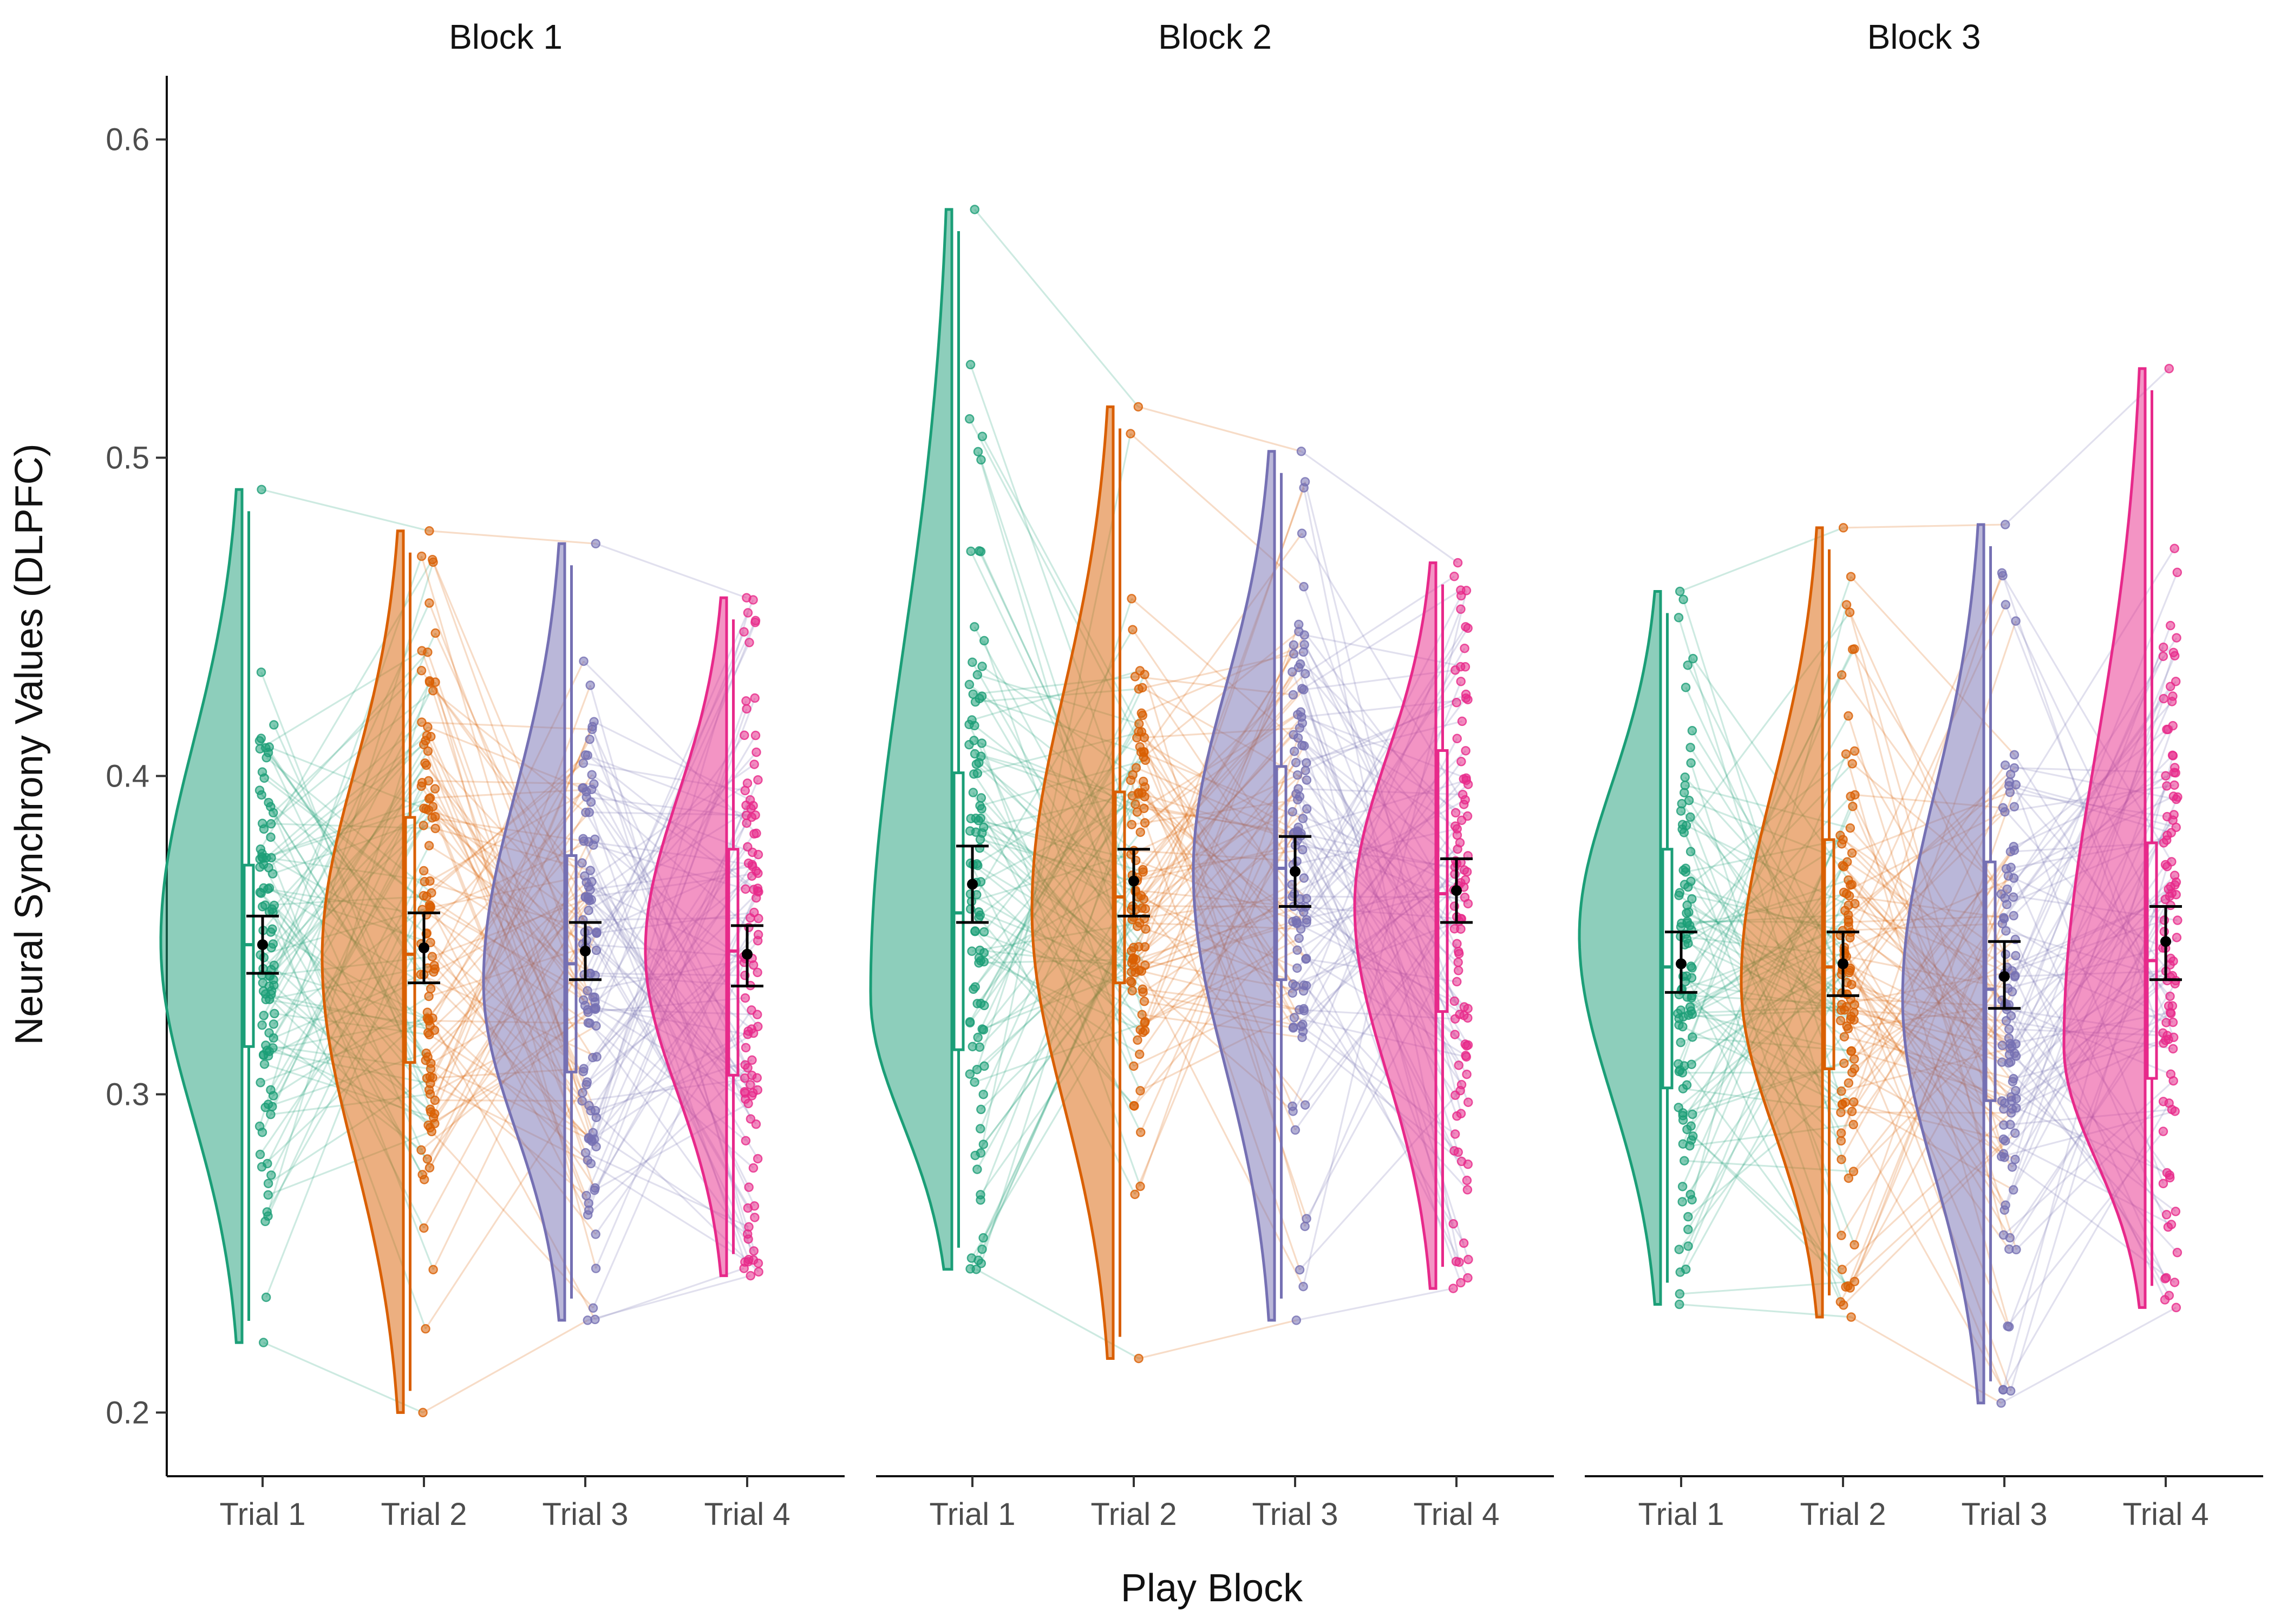 The width and height of the screenshot is (2274, 1624). Describe the element at coordinates (267, 915) in the screenshot. I see `raw-points` at that location.